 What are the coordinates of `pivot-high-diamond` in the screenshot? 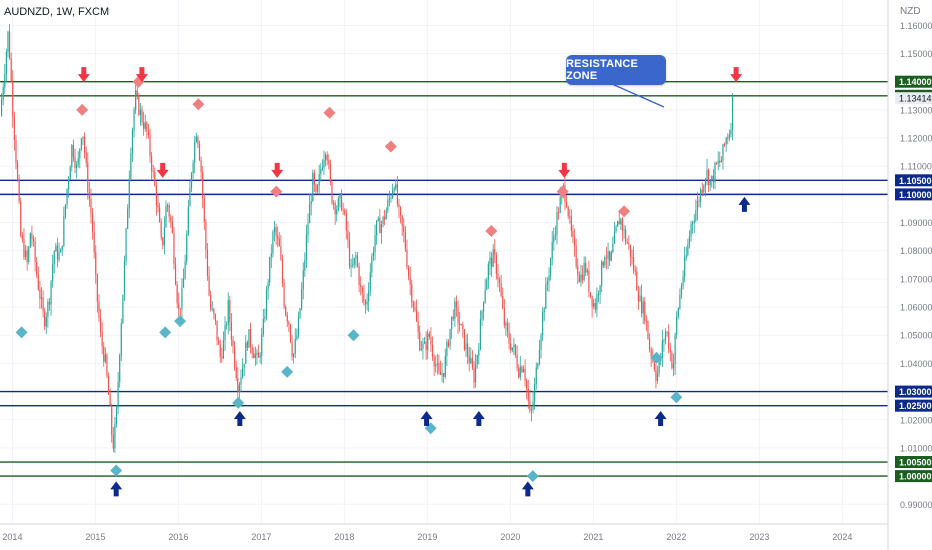 It's located at (390, 146).